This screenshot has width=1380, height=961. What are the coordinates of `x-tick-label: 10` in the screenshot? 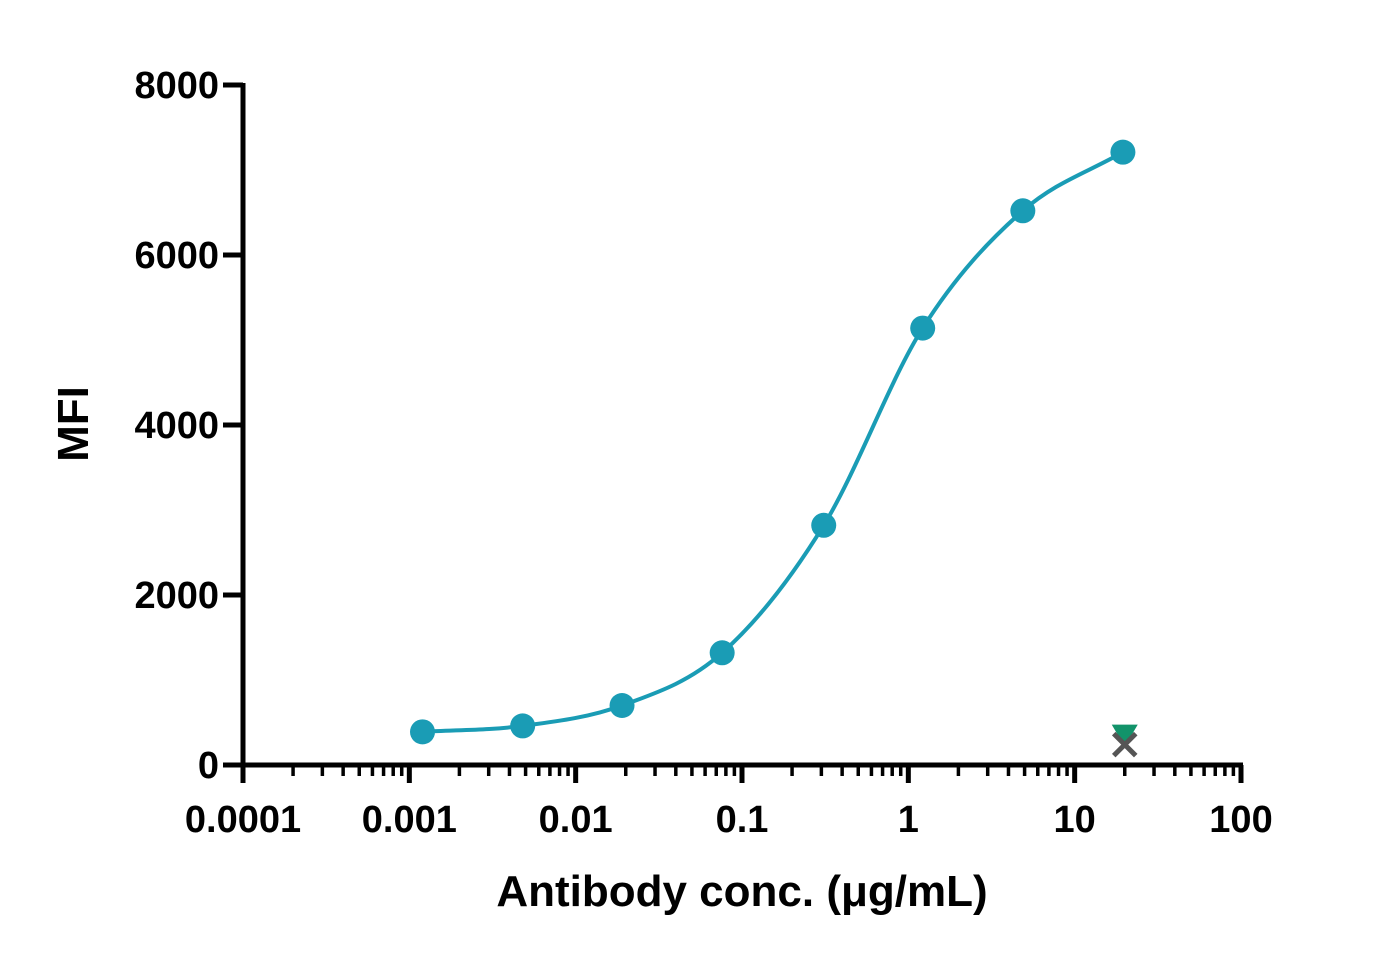 It's located at (1075, 820).